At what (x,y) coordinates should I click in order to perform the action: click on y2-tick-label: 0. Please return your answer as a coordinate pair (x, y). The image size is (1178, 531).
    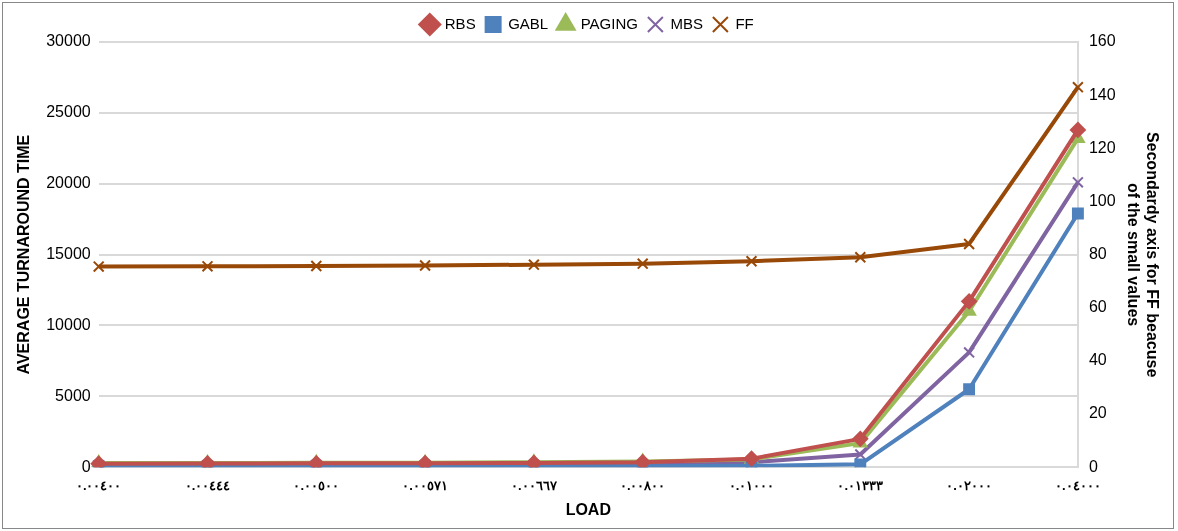
    Looking at the image, I should click on (1093, 466).